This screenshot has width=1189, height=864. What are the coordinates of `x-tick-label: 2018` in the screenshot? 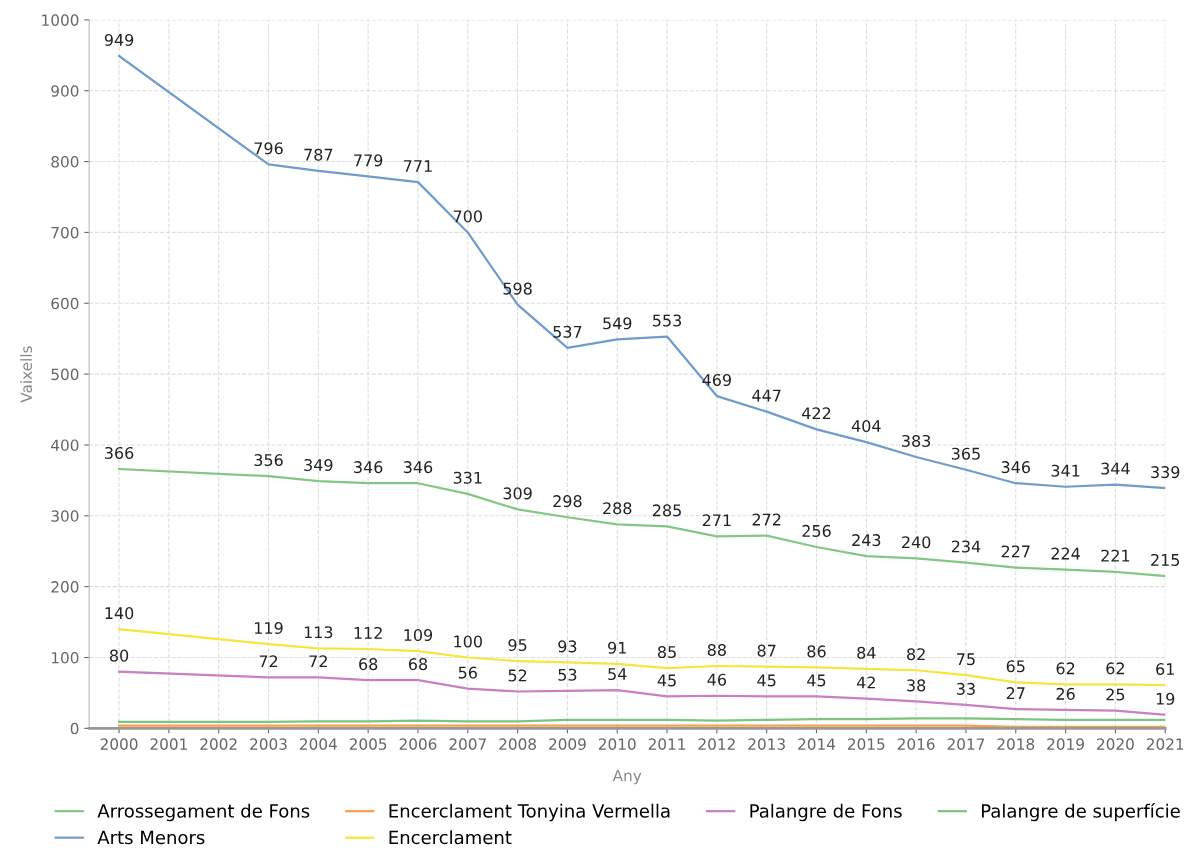 It's located at (1016, 744).